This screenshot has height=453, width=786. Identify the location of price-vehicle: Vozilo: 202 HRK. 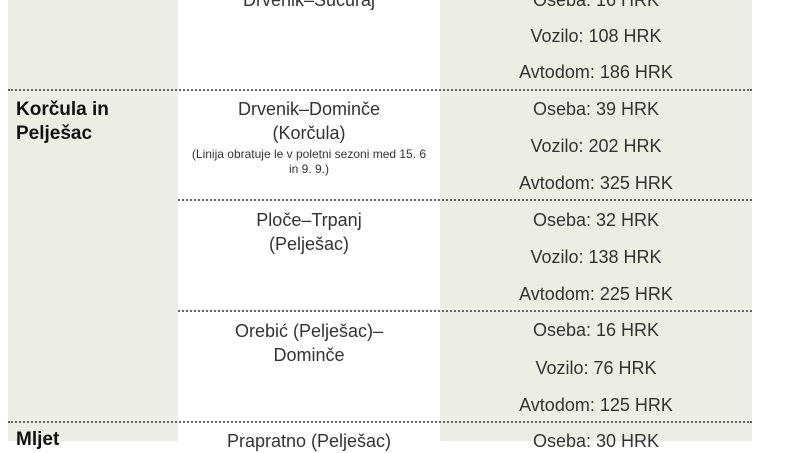
(596, 146).